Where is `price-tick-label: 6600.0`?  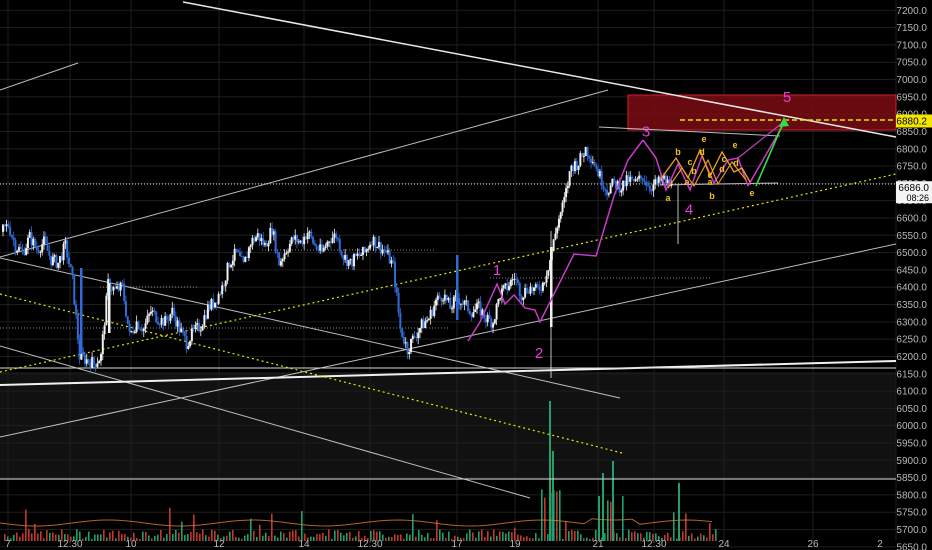 price-tick-label: 6600.0 is located at coordinates (911, 218).